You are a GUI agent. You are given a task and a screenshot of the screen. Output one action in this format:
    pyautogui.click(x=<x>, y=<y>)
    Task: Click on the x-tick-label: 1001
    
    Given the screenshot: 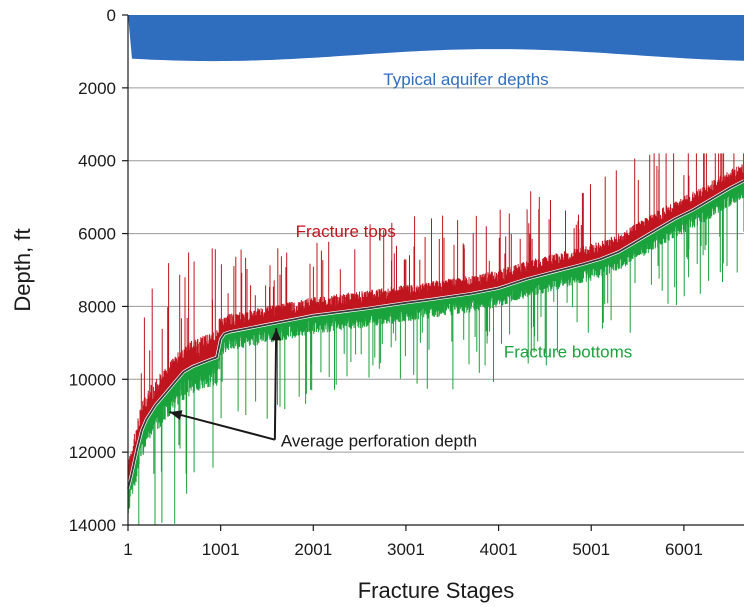 What is the action you would take?
    pyautogui.click(x=221, y=549)
    